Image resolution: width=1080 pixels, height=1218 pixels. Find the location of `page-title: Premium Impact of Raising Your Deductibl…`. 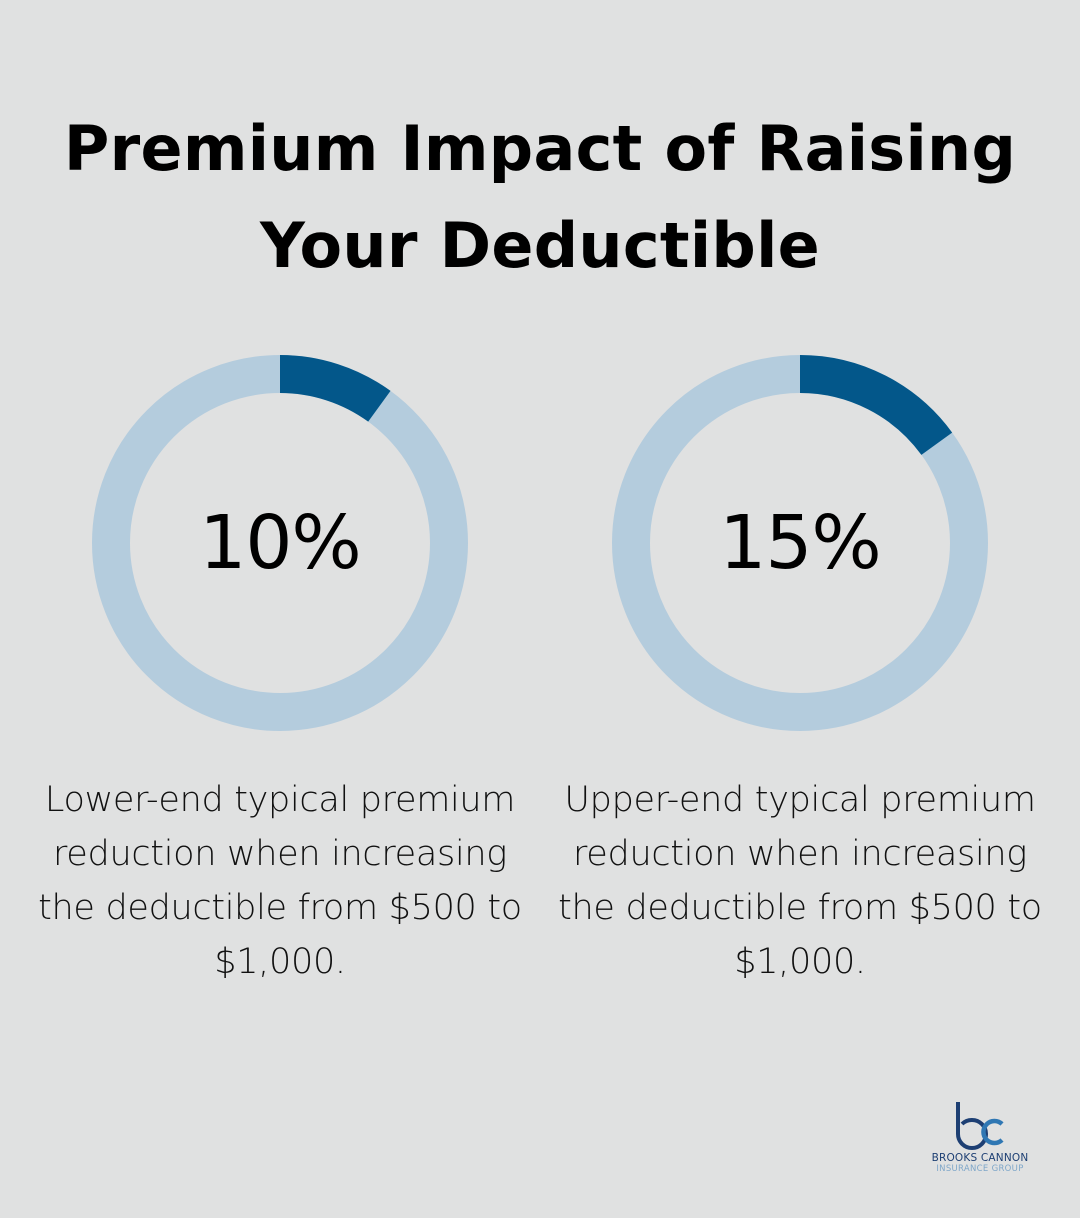

page-title: Premium Impact of Raising Your Deductibl… is located at coordinates (540, 197).